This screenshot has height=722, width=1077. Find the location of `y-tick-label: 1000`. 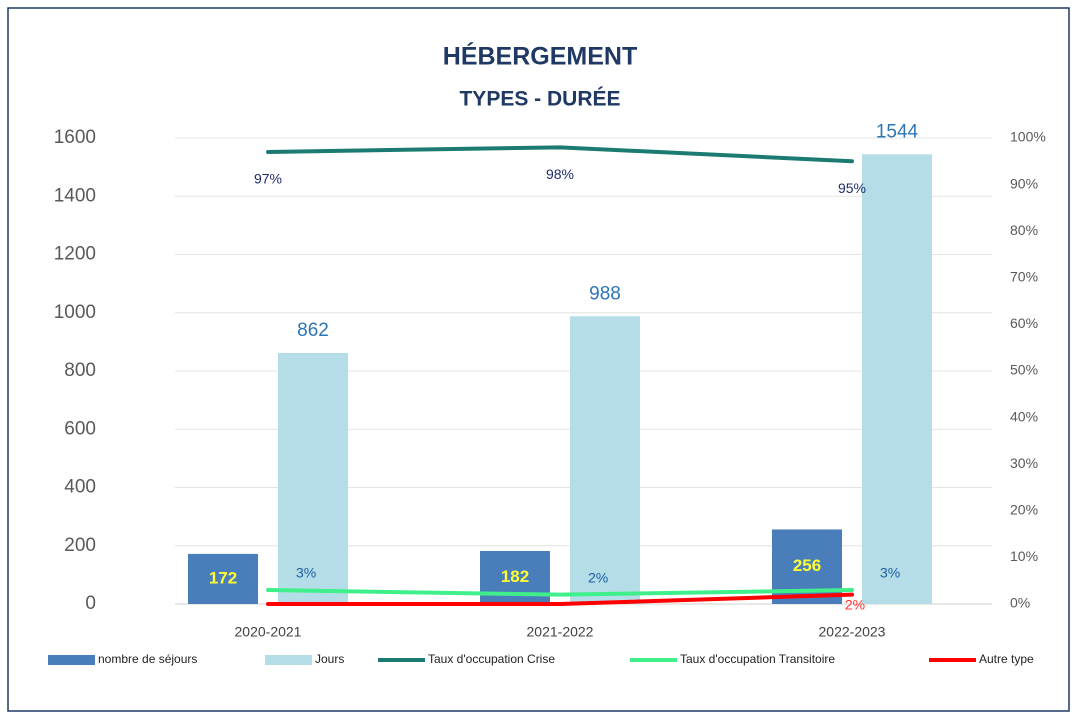

y-tick-label: 1000 is located at coordinates (75, 312).